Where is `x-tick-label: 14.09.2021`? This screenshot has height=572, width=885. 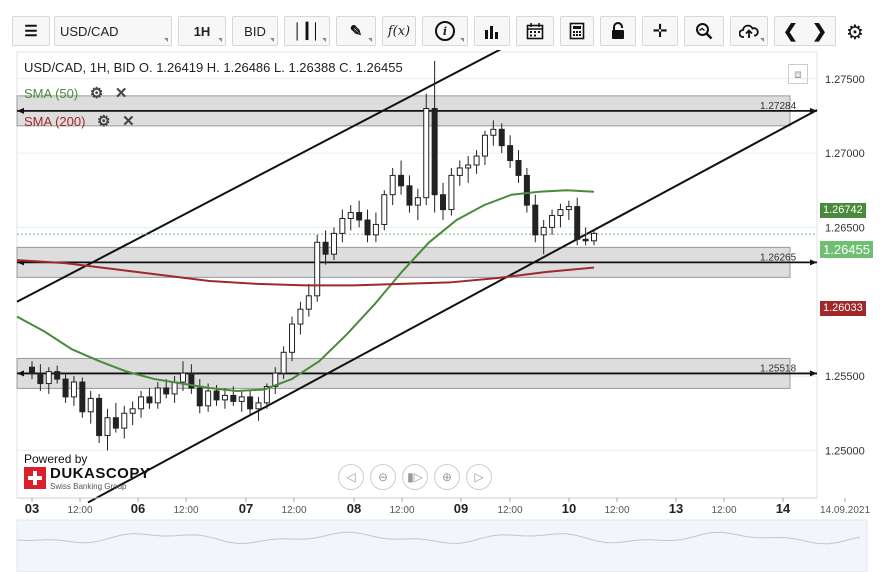
x-tick-label: 14.09.2021 is located at coordinates (845, 510).